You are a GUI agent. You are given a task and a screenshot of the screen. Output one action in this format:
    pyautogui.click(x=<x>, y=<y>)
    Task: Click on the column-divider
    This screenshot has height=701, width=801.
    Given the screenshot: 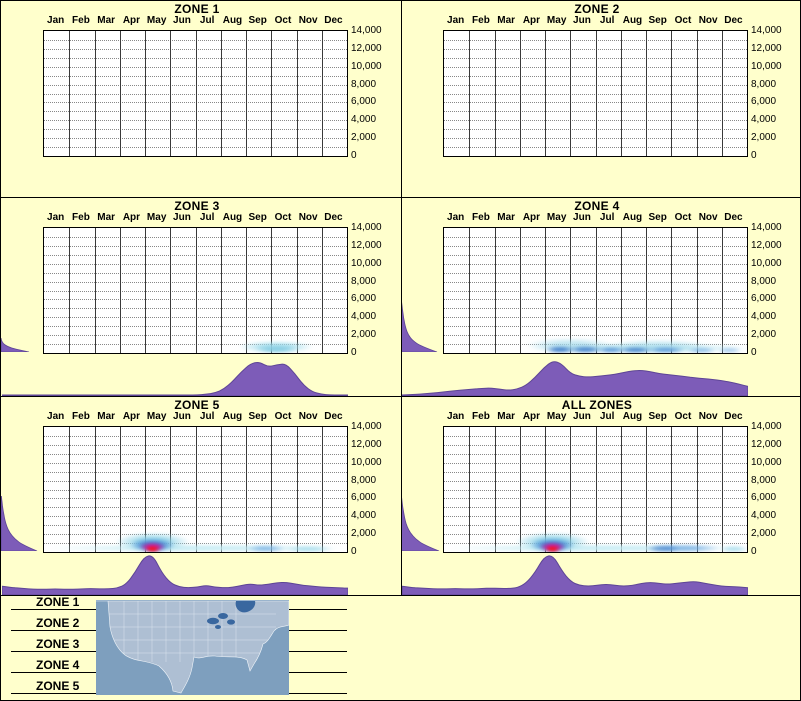 What is the action you would take?
    pyautogui.click(x=401, y=298)
    